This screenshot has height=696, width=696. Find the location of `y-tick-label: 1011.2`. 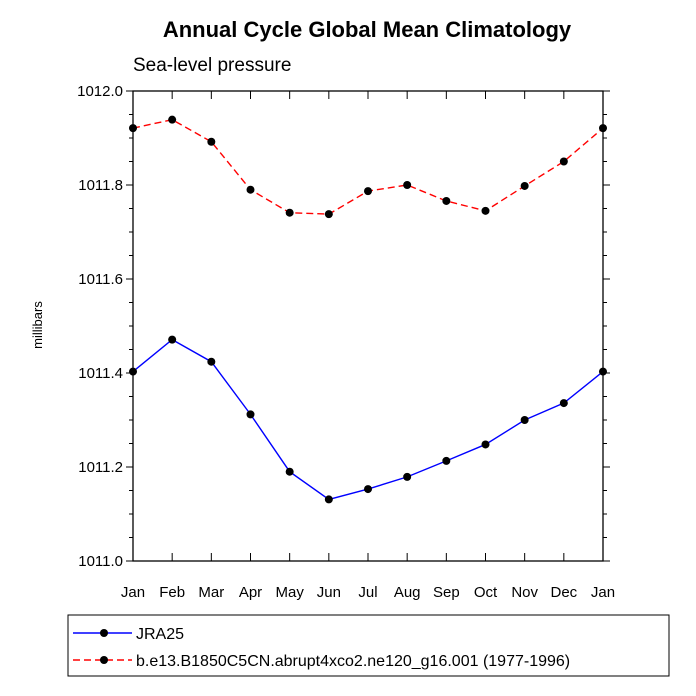

y-tick-label: 1011.2 is located at coordinates (100, 467).